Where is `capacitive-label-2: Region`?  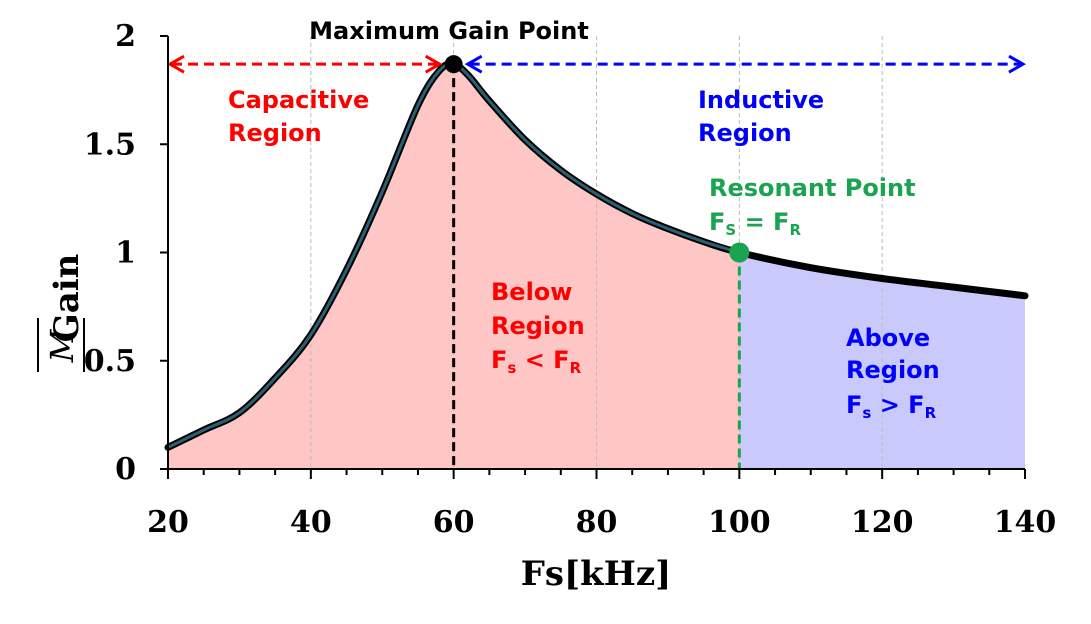
capacitive-label-2: Region is located at coordinates (275, 133).